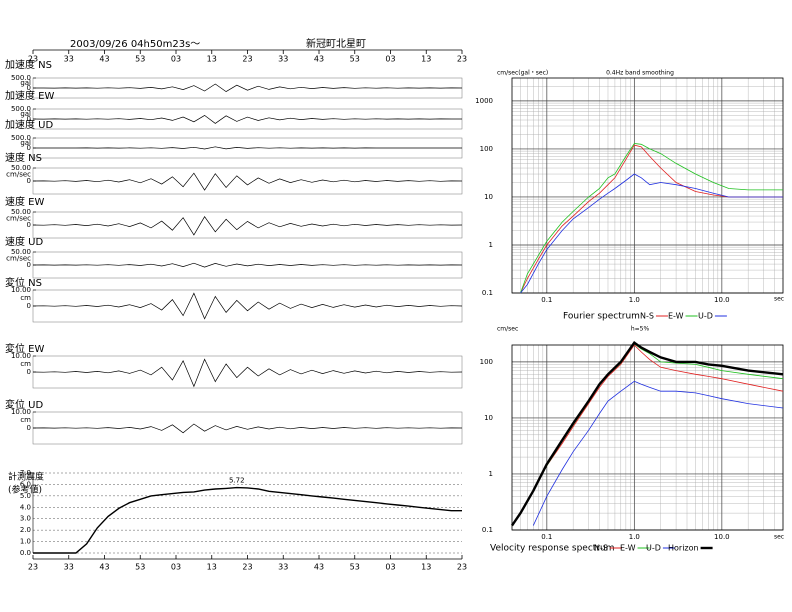  Describe the element at coordinates (484, 101) in the screenshot. I see `y-tick-label: 1000` at that location.